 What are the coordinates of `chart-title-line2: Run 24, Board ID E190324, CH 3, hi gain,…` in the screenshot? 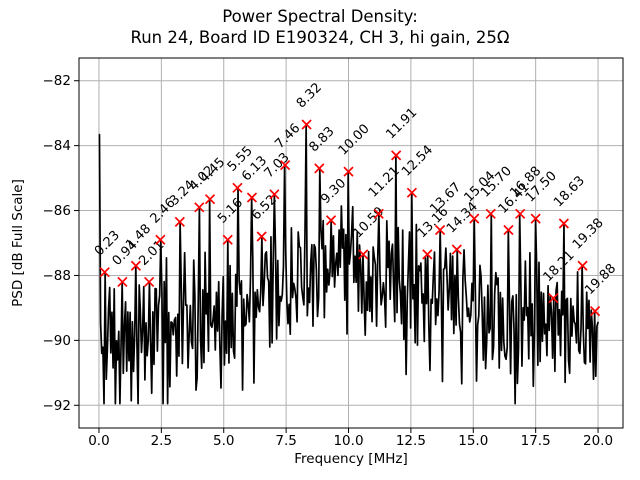 It's located at (320, 37).